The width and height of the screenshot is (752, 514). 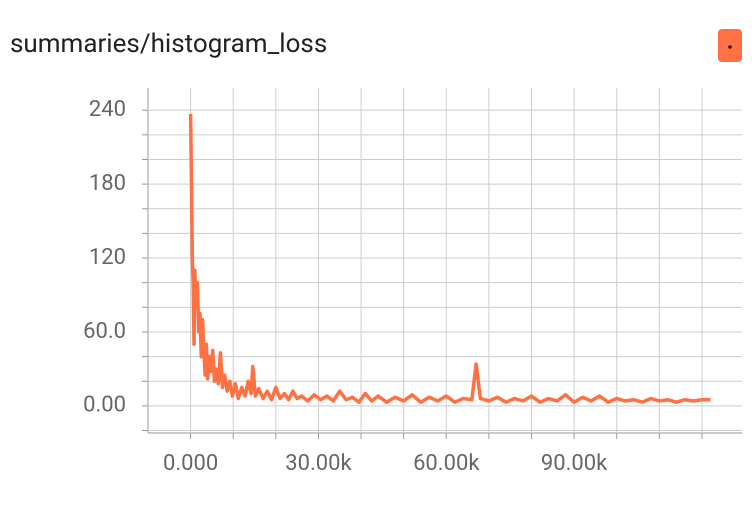 What do you see at coordinates (107, 257) in the screenshot?
I see `y-tick-label: 120` at bounding box center [107, 257].